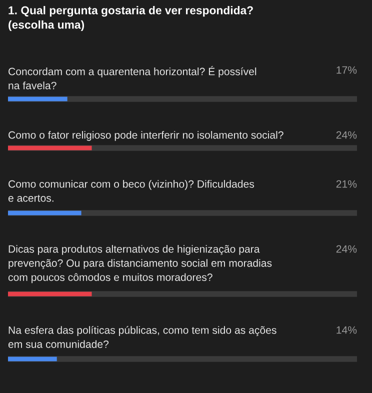 The height and width of the screenshot is (393, 372). What do you see at coordinates (130, 18) in the screenshot?
I see `chart-title: 1. Qual pergunta gostaria de ver respondida? (escolha uma)` at bounding box center [130, 18].